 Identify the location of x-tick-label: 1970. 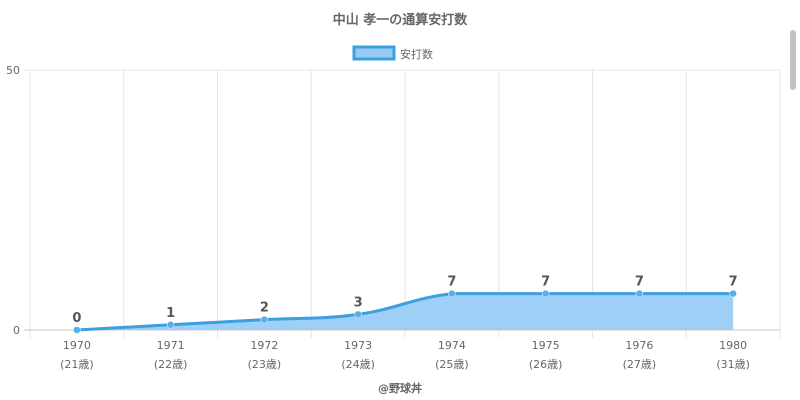
(77, 345).